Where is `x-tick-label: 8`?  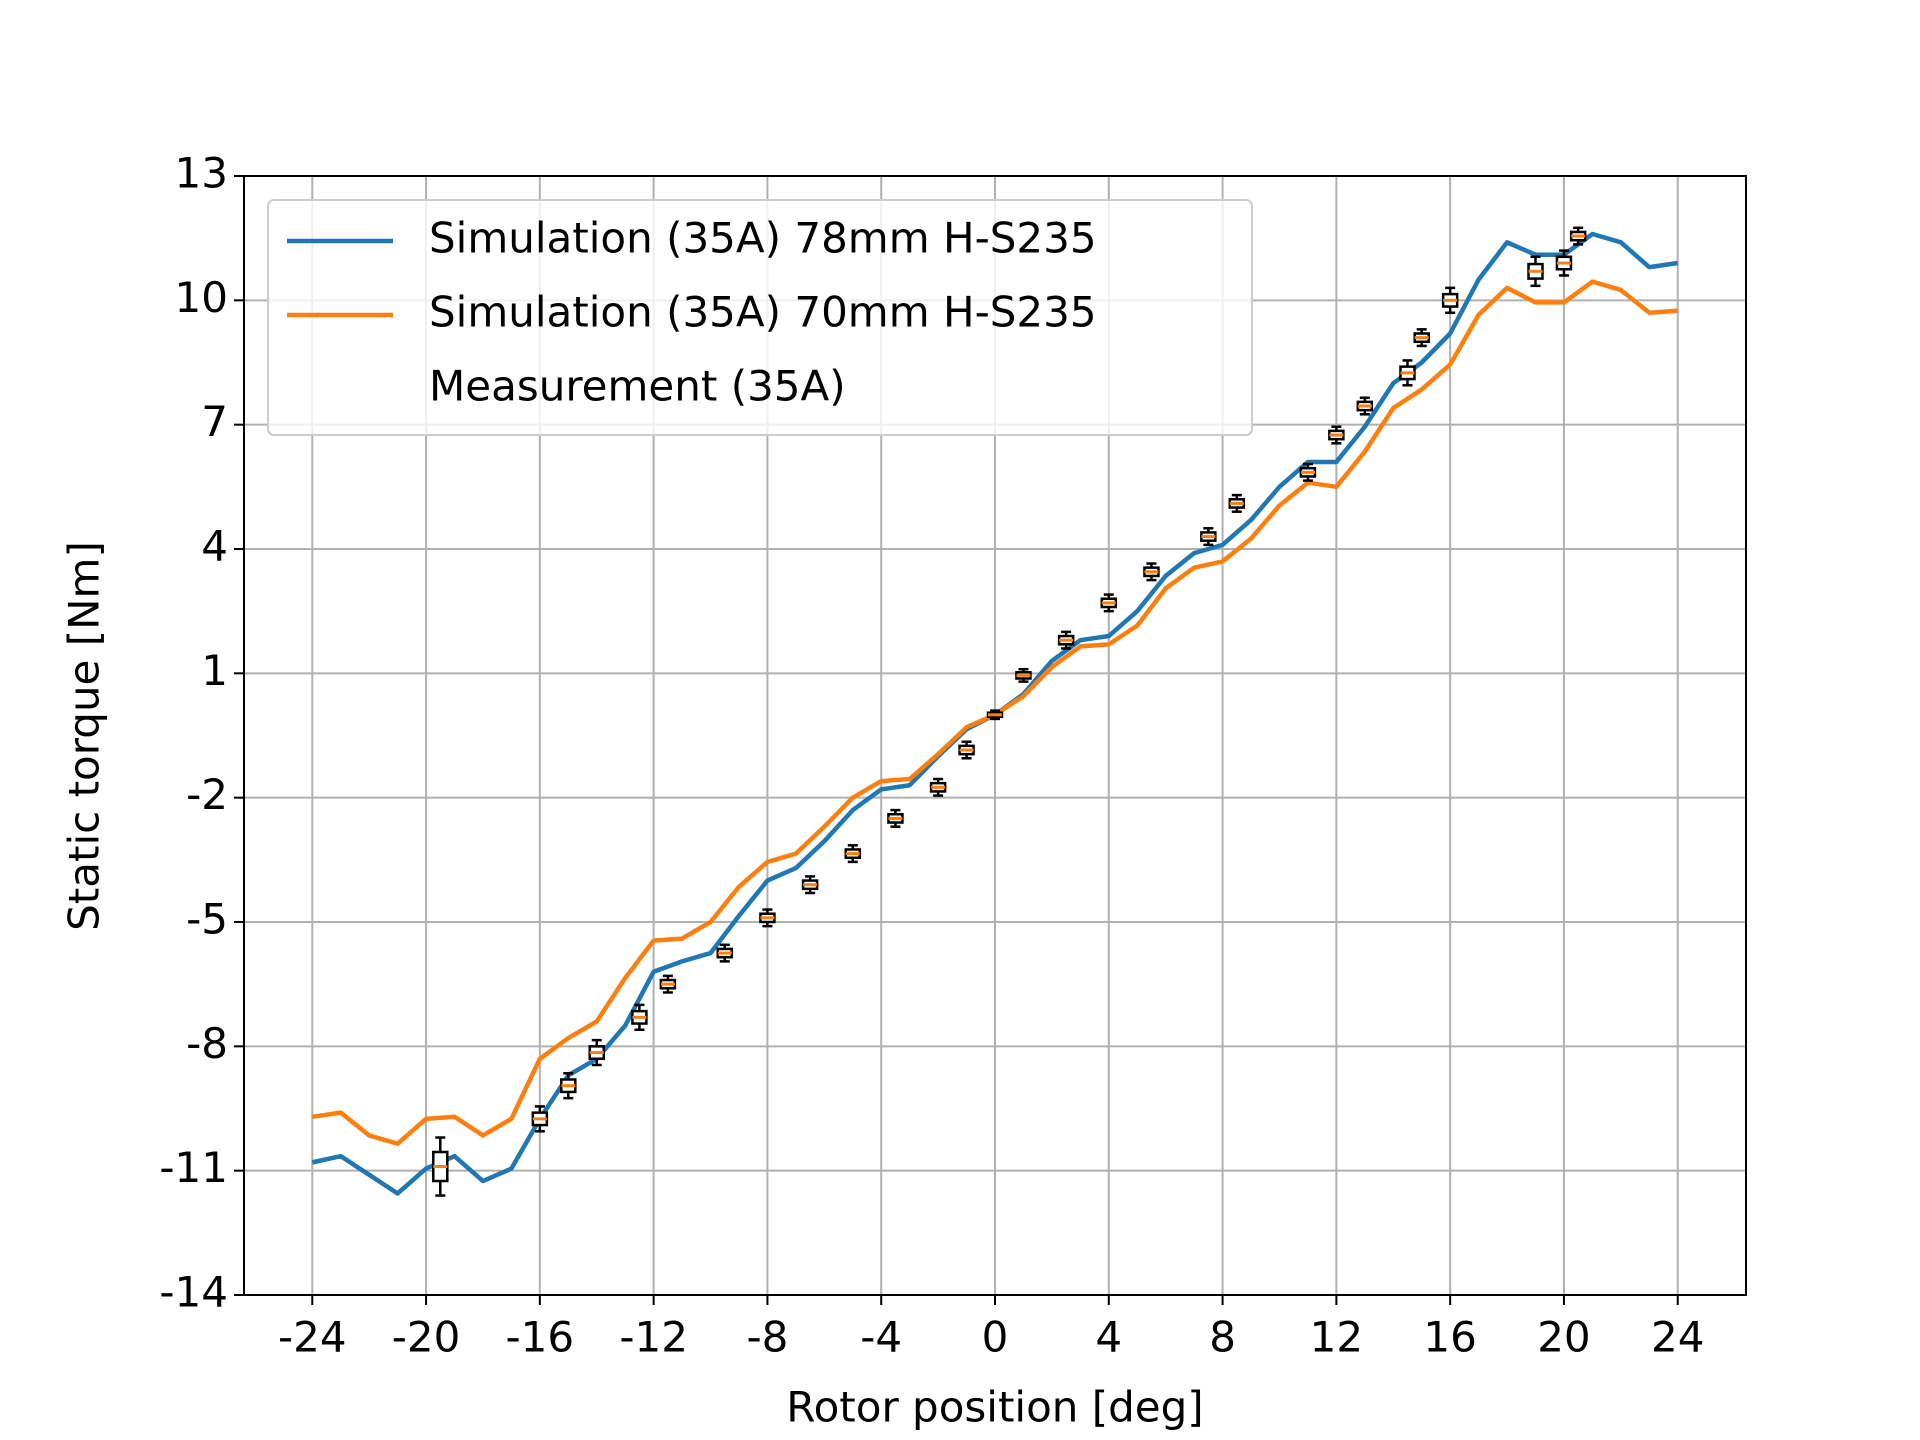 x-tick-label: 8 is located at coordinates (1222, 1337).